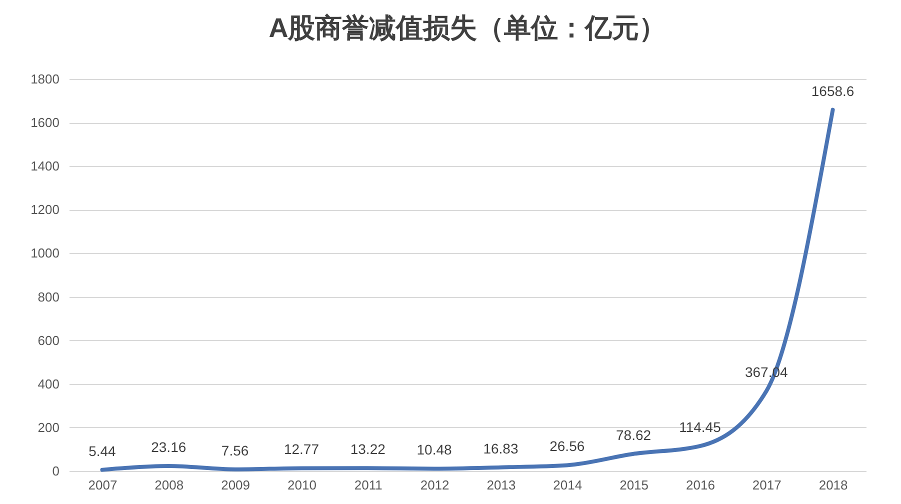 Image resolution: width=901 pixels, height=504 pixels. I want to click on y-tick-label: 1200, so click(45, 210).